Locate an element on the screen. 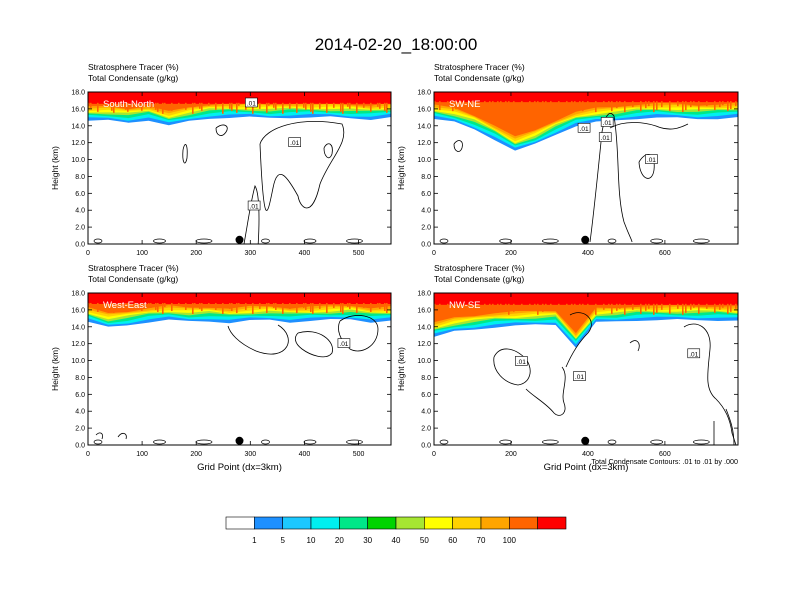 The width and height of the screenshot is (792, 612). y-tick-label: 2.0 is located at coordinates (426, 228).